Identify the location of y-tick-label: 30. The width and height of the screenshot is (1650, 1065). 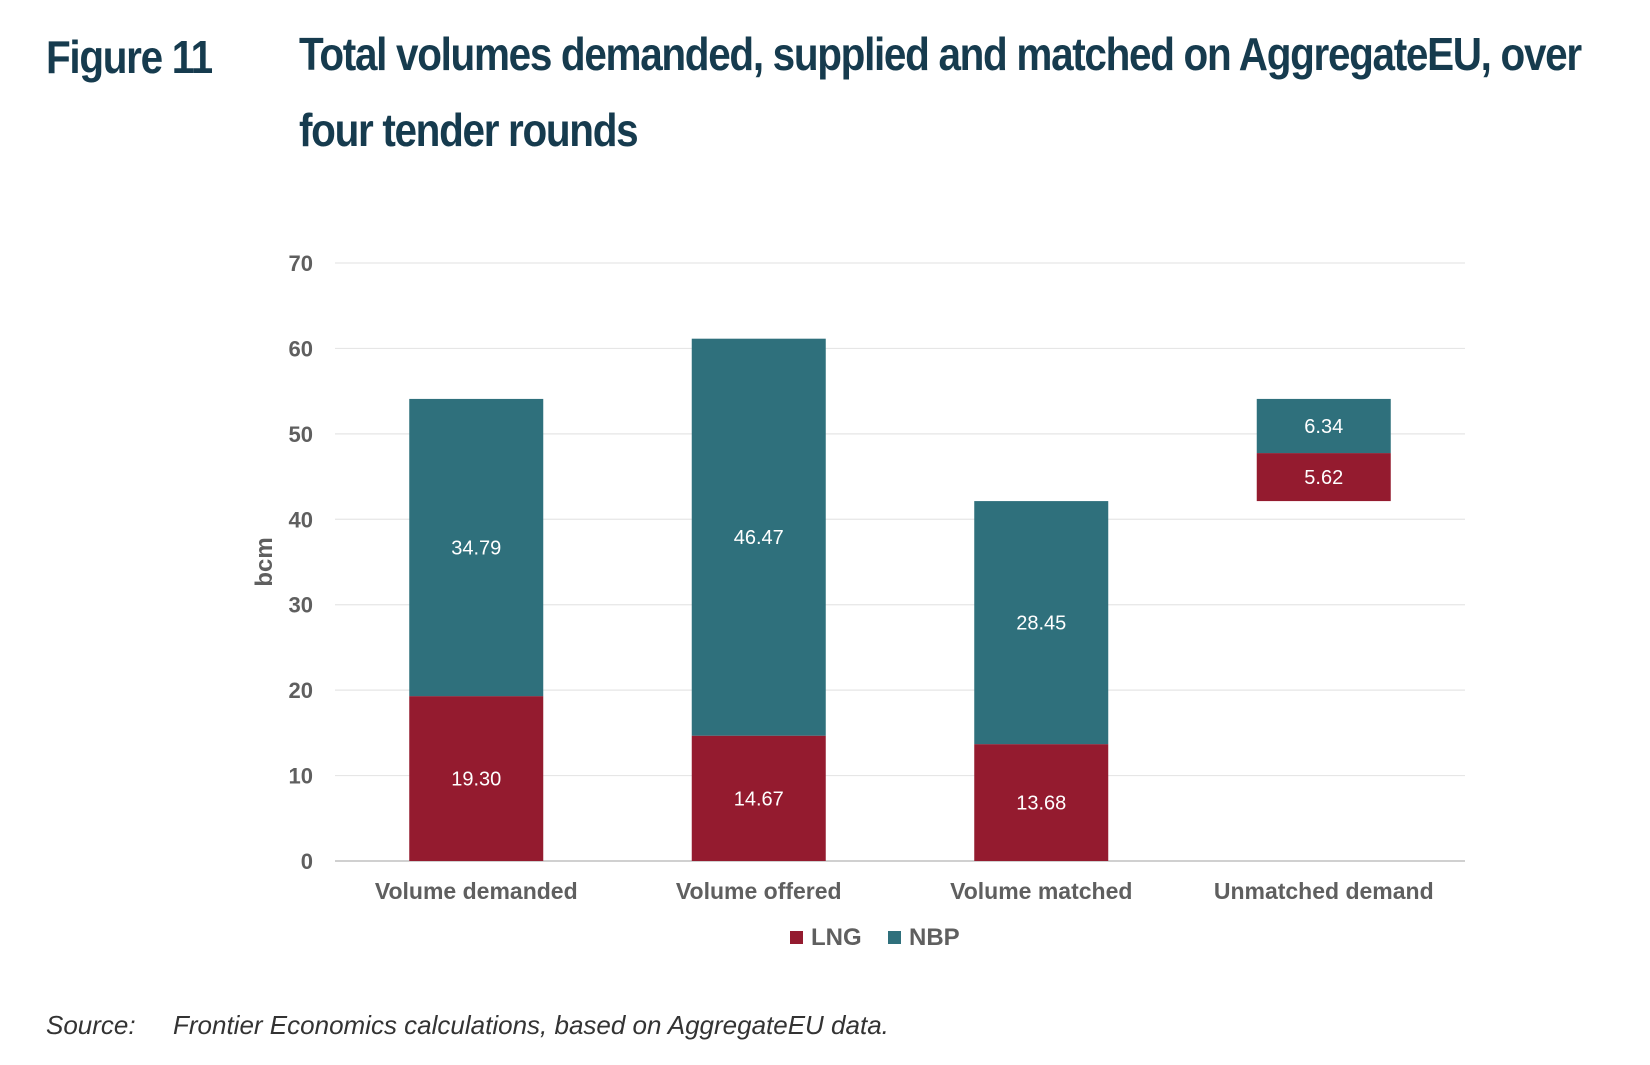
(301, 605).